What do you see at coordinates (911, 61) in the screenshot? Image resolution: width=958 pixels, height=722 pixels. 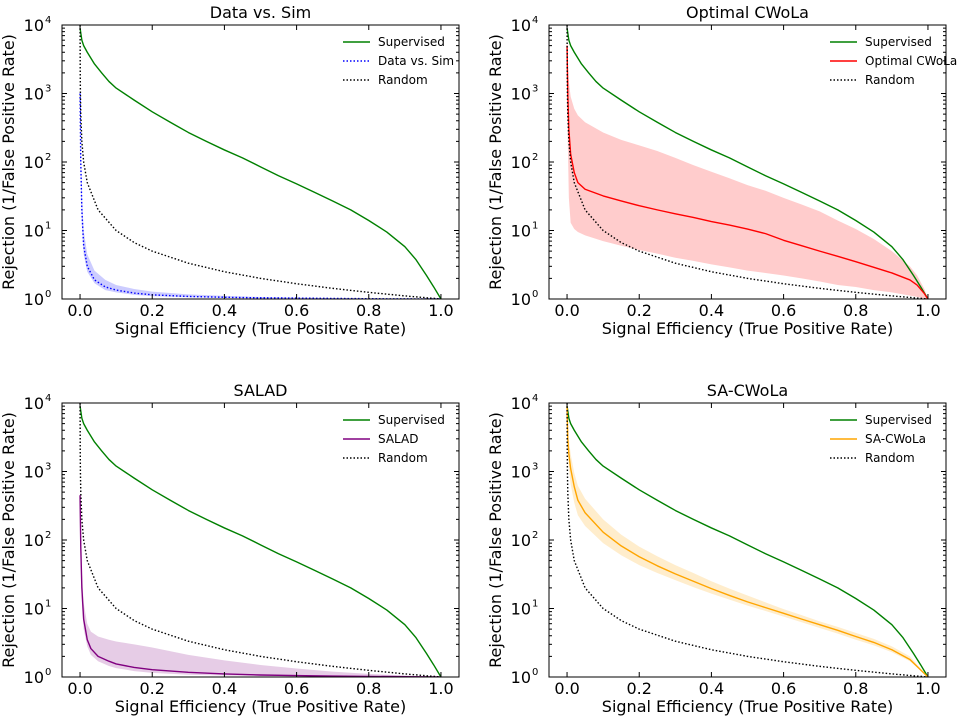 I see `legend-label-optimal-cwola: Optimal CWoLa` at bounding box center [911, 61].